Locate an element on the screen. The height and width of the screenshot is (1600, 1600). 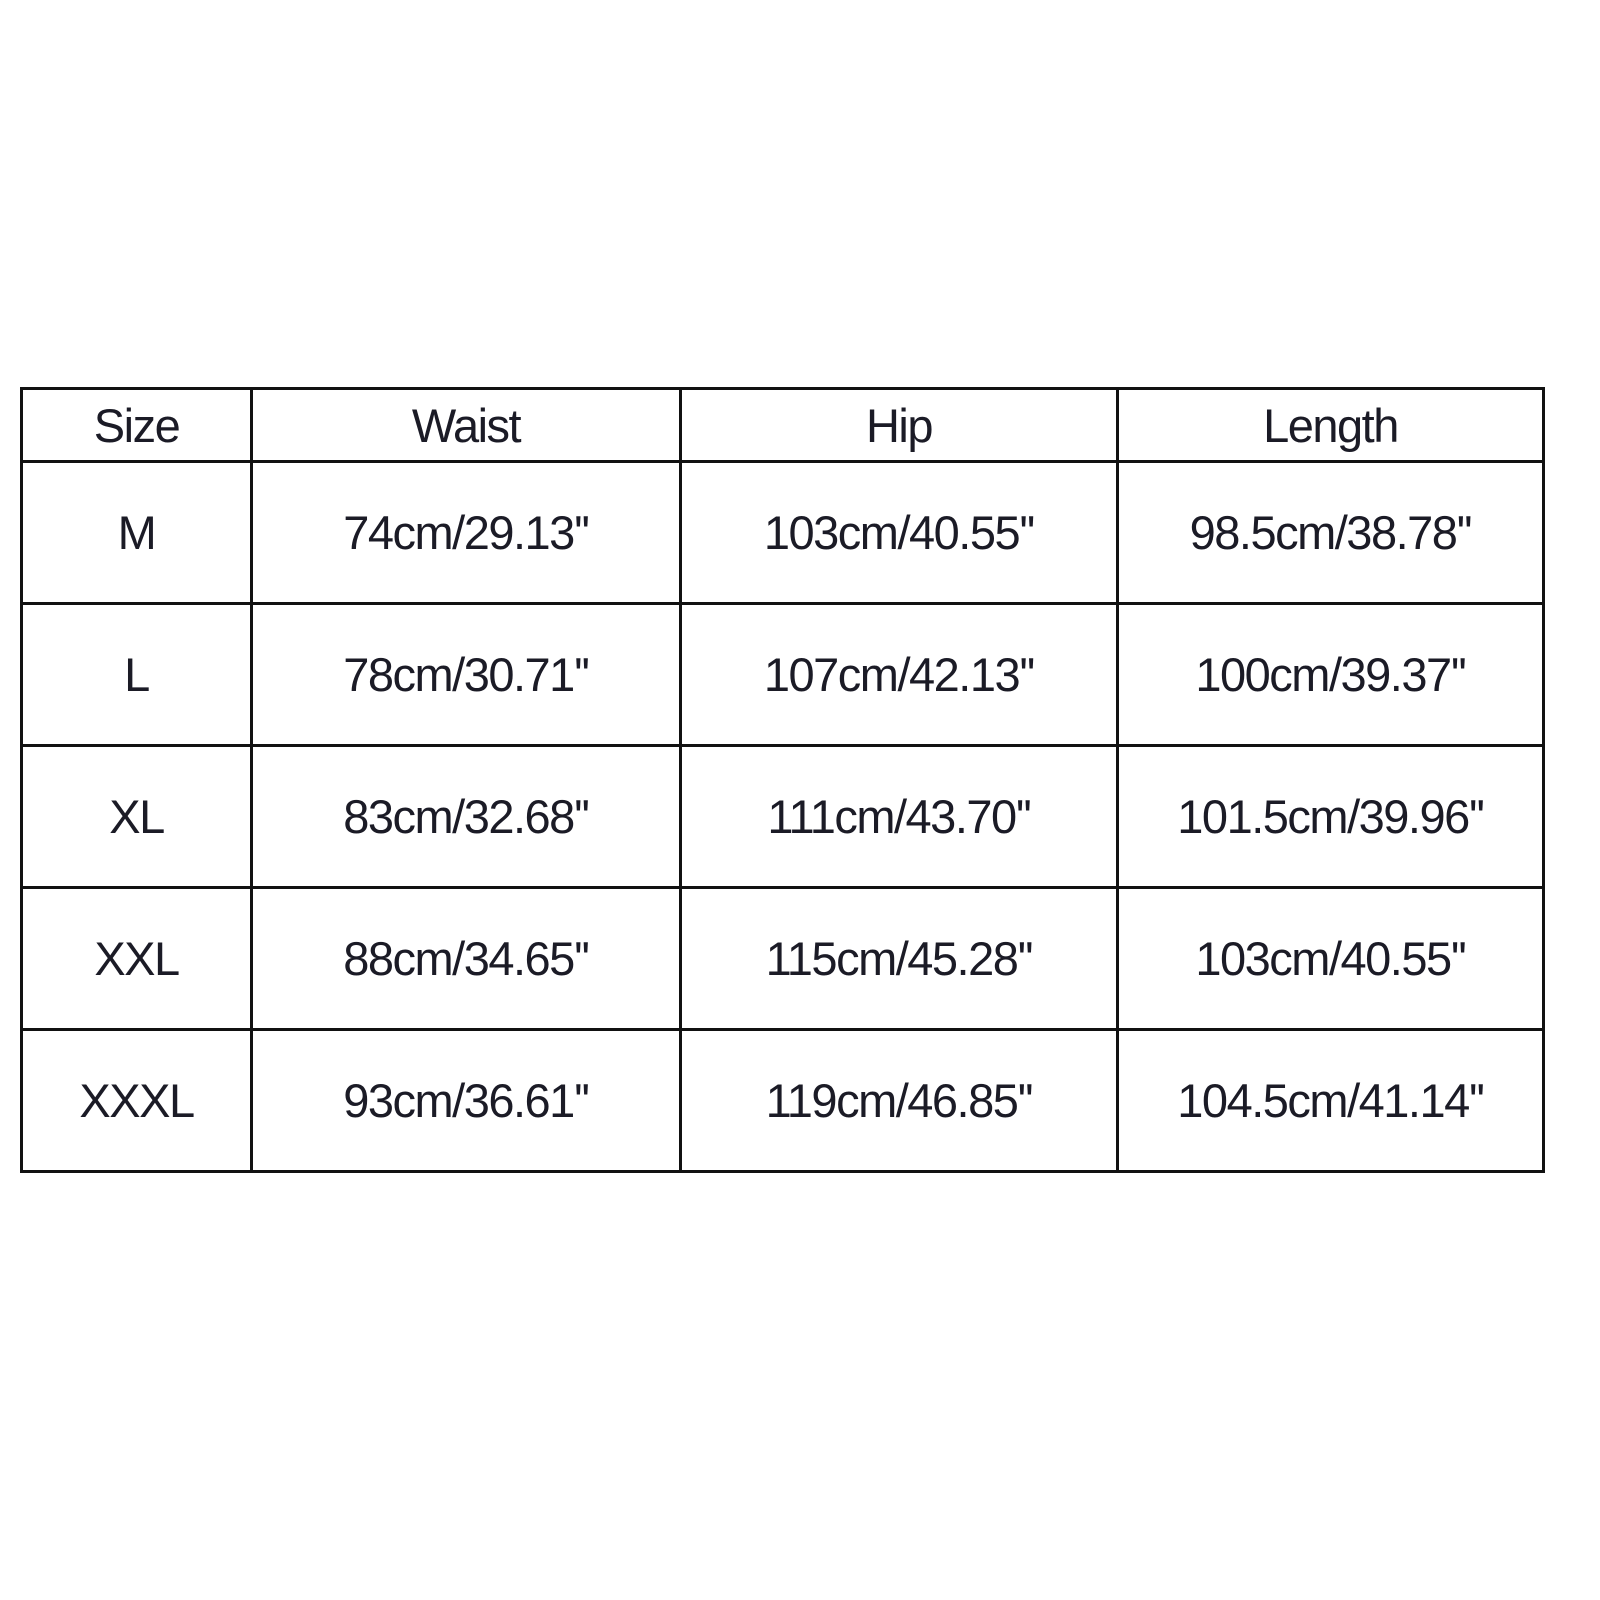
size-cell: XXL is located at coordinates (136, 958).